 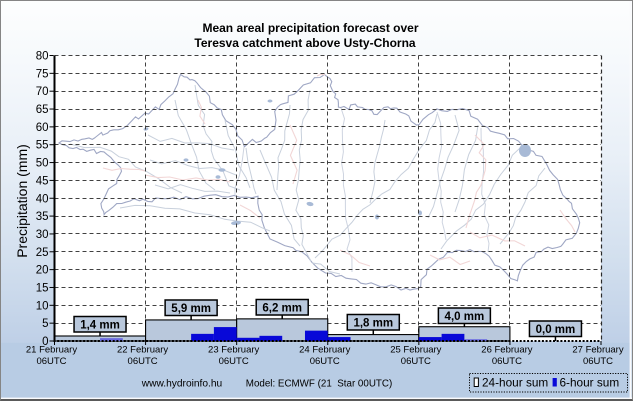 I want to click on svg-text: Precipitation (mm), so click(x=22, y=201).